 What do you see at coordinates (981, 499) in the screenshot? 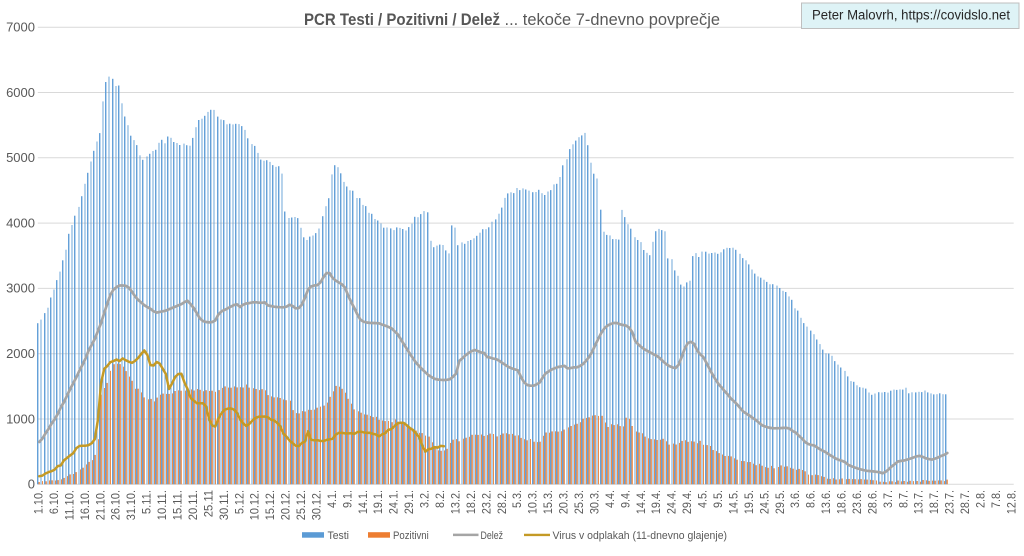
I see `svg-text: 2.8.` at bounding box center [981, 499].